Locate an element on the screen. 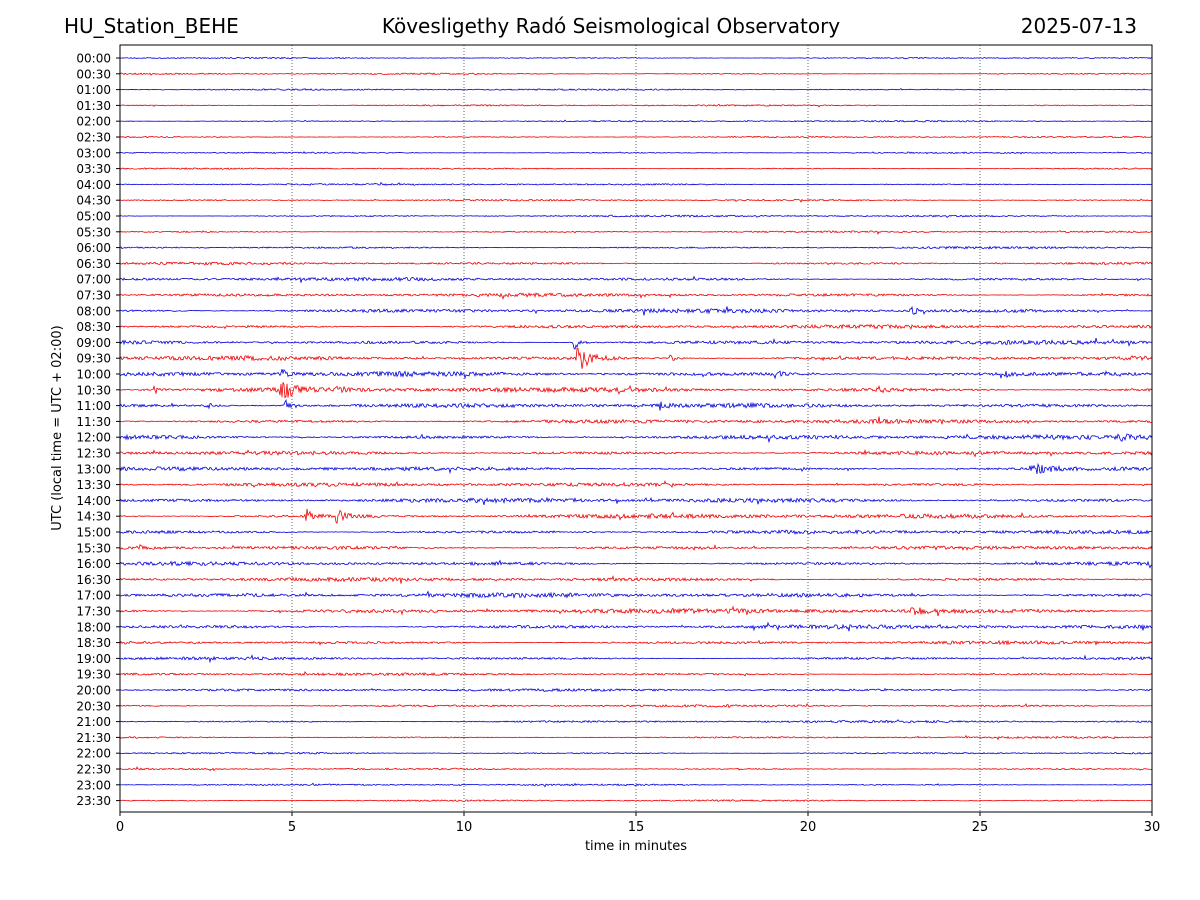  y-tick-label-01:30: 01:30 is located at coordinates (93, 106).